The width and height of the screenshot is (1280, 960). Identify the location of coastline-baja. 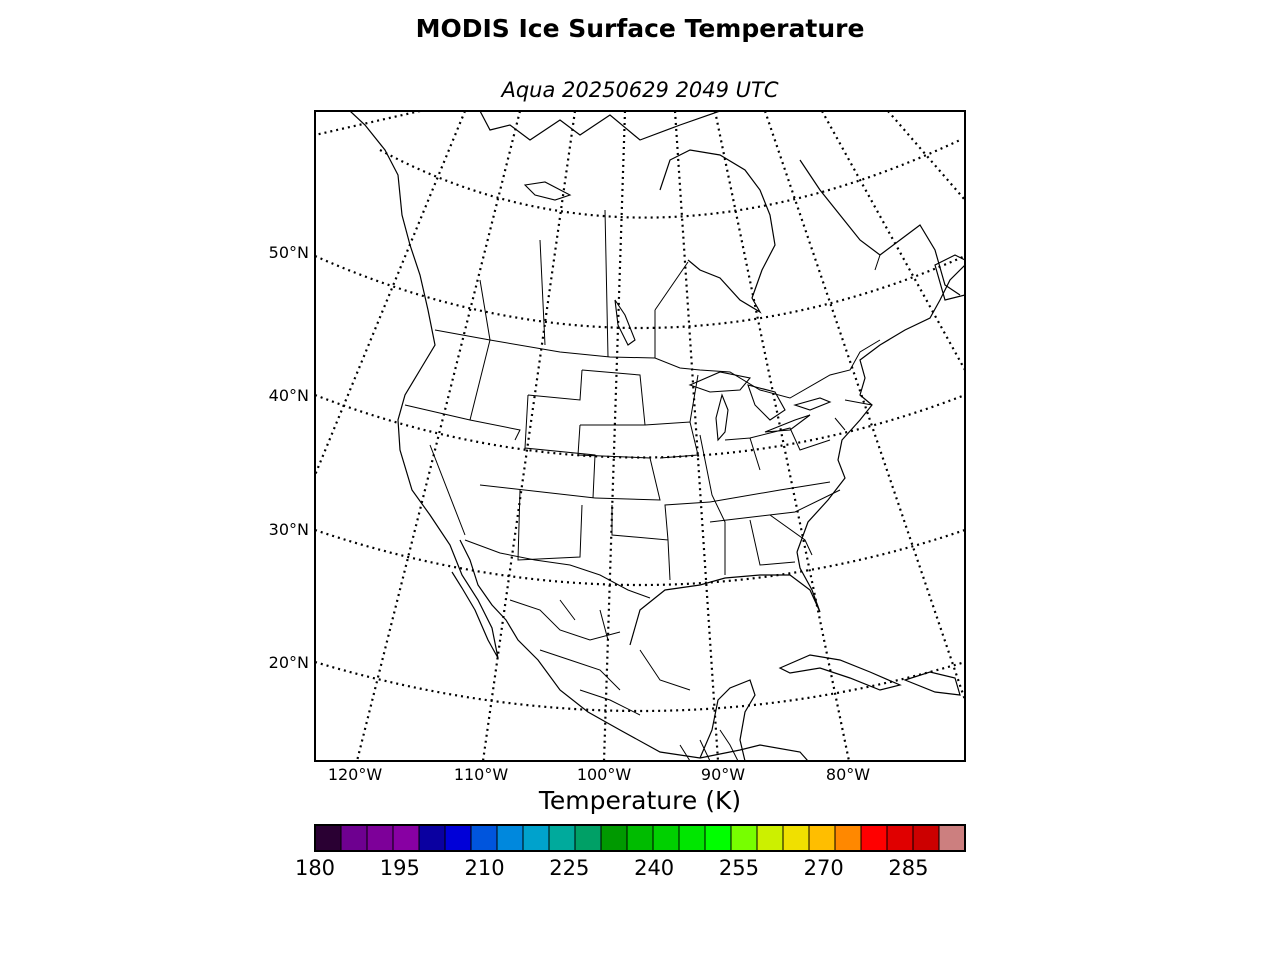
(634, 650).